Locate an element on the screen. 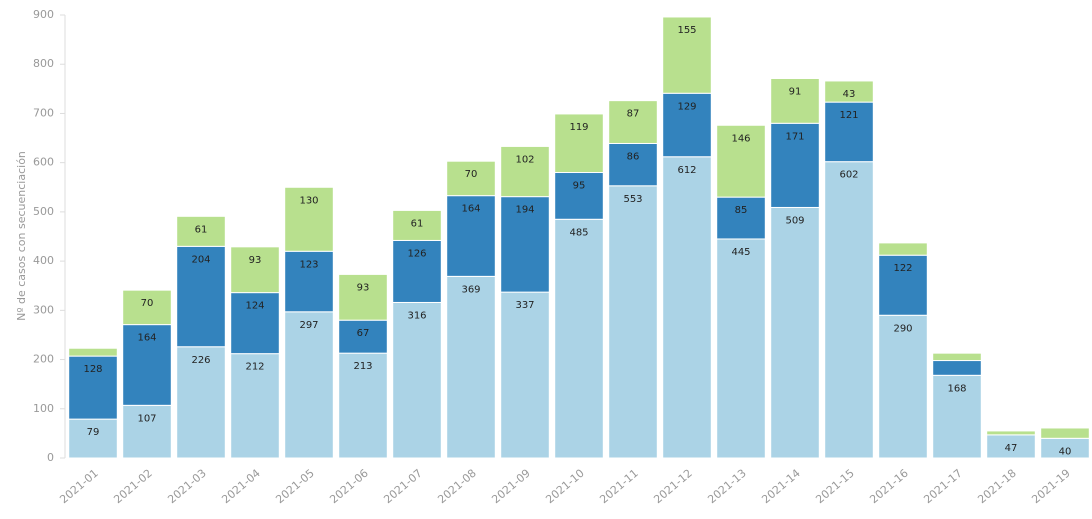 Image resolution: width=1092 pixels, height=519 pixels. y-tick-label: 800 is located at coordinates (43, 63).